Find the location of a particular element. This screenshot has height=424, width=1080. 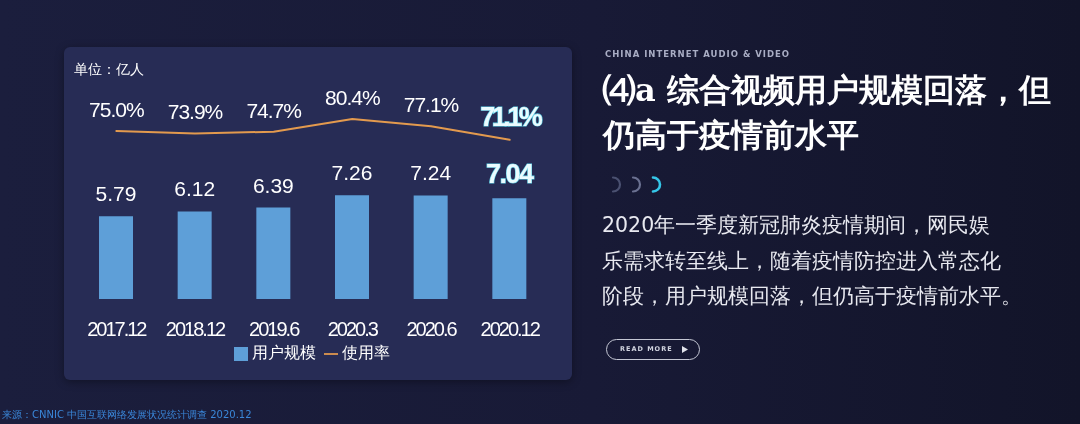

legend-label: 用户规模 is located at coordinates (283, 352).